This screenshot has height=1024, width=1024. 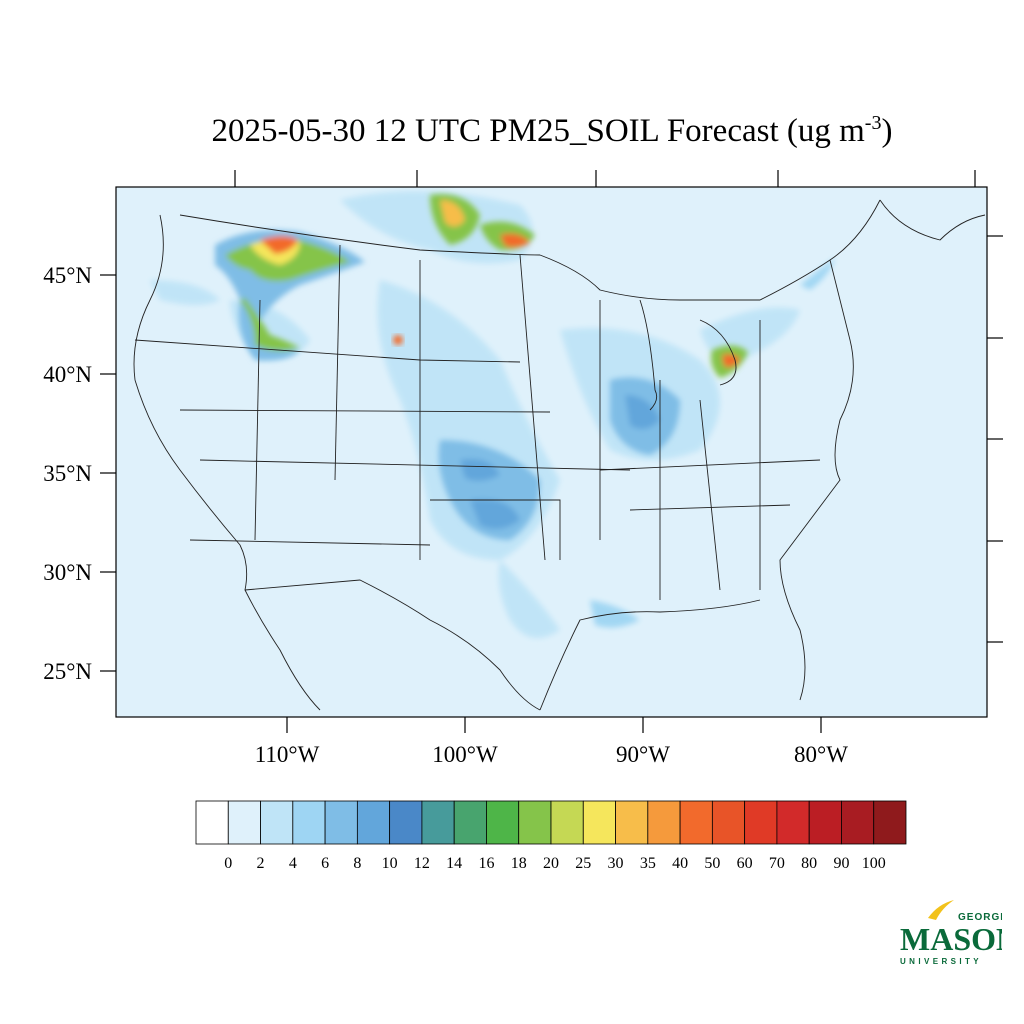 I want to click on colorbar-label: 20, so click(x=551, y=863).